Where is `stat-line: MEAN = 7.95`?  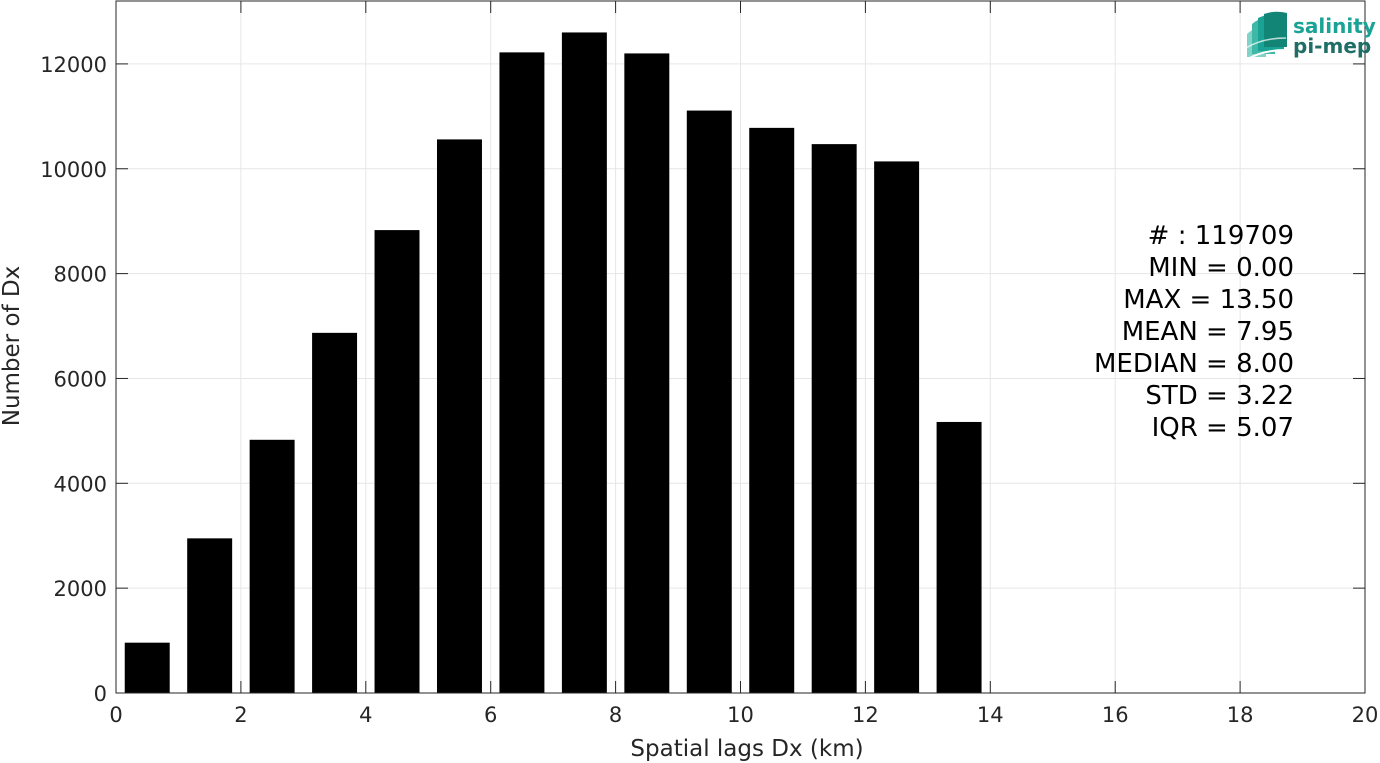
stat-line: MEAN = 7.95 is located at coordinates (1208, 332).